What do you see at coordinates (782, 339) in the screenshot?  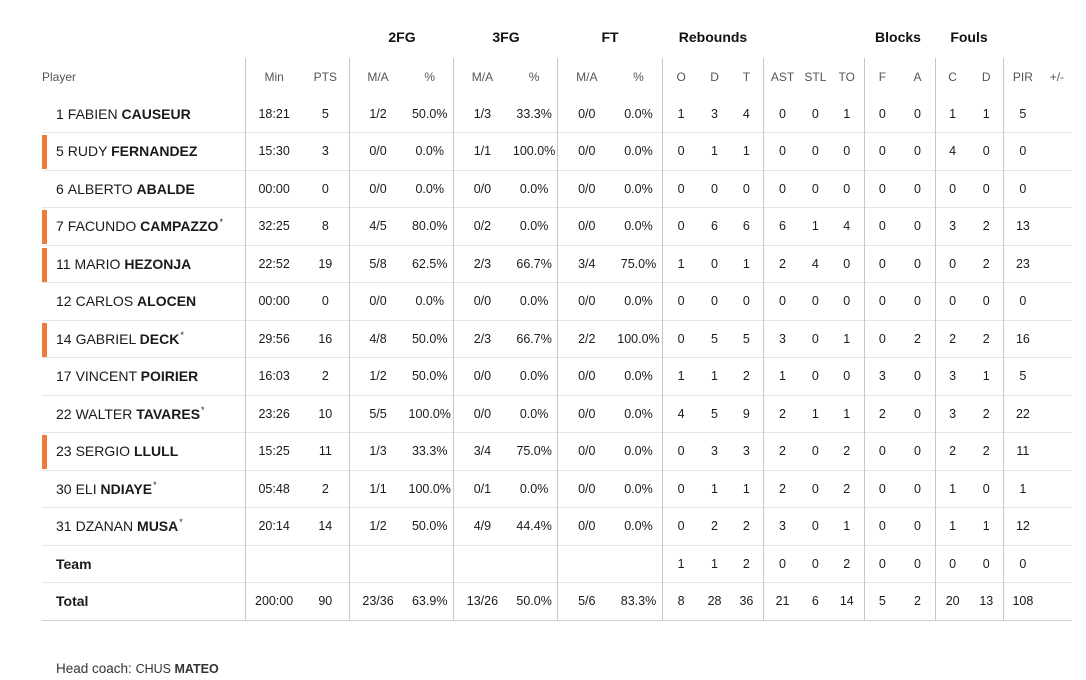 I see `cell-ast: 3` at bounding box center [782, 339].